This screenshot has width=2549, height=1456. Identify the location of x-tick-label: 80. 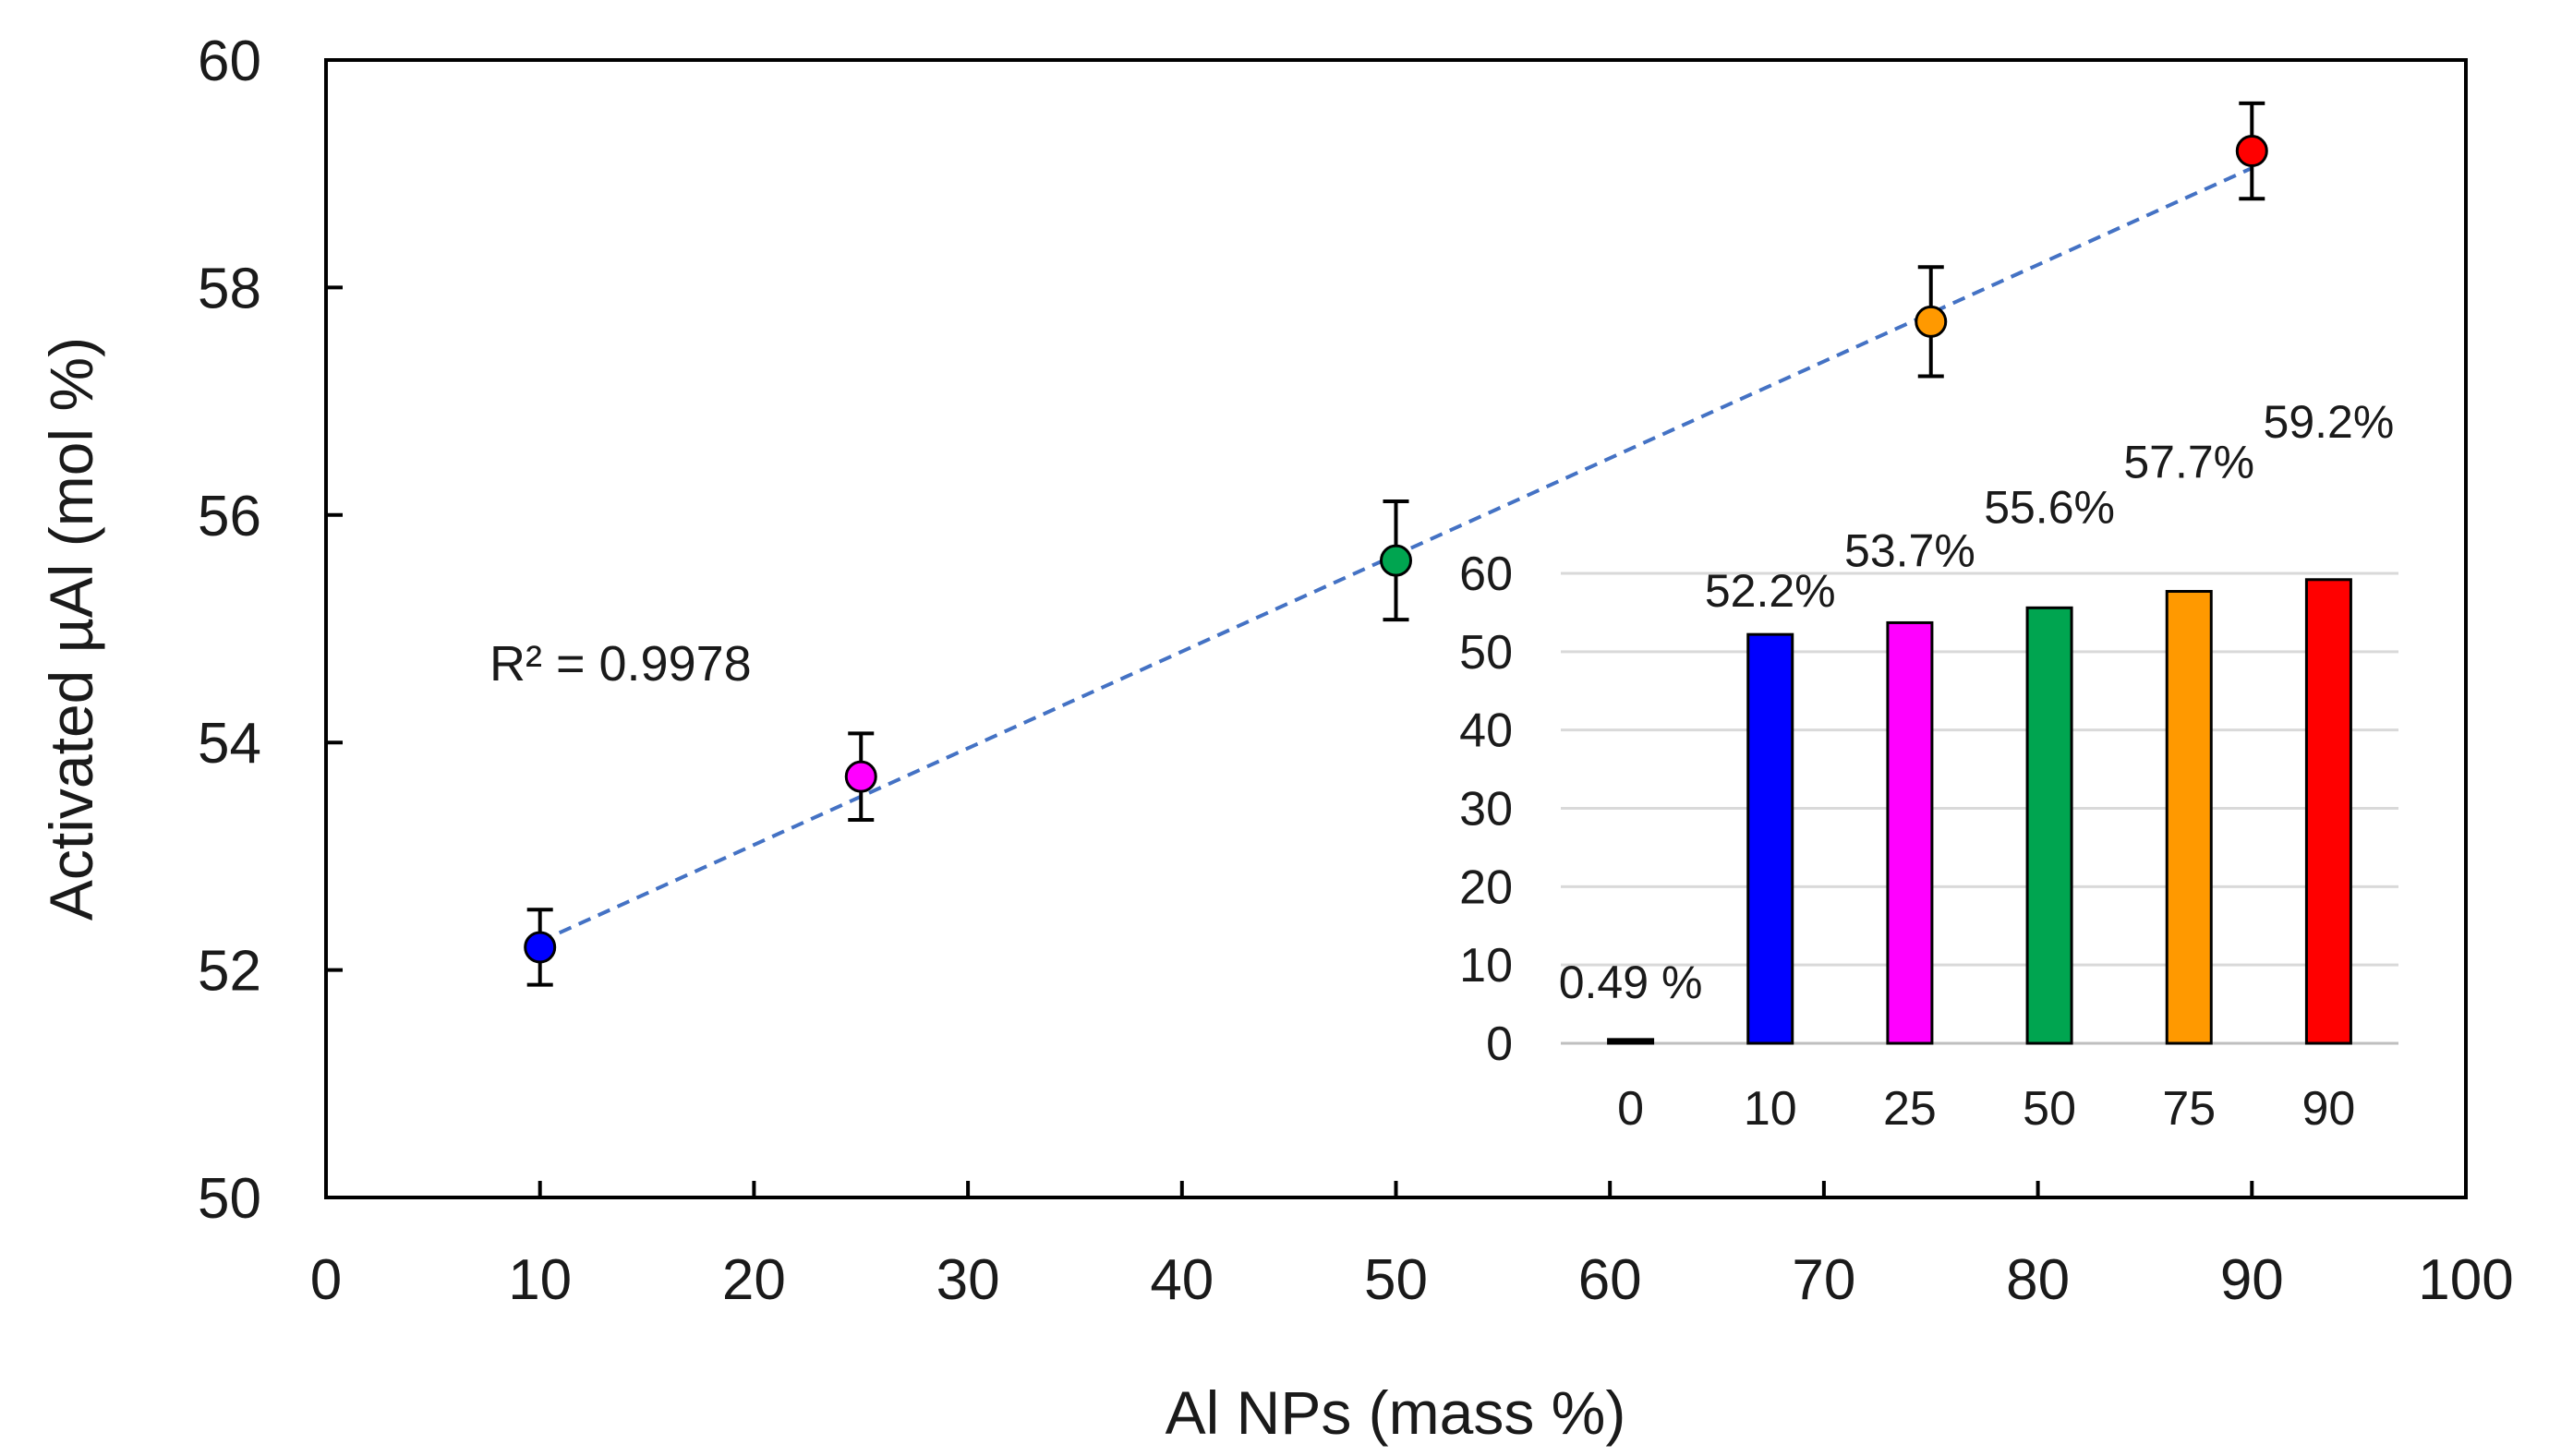
(2038, 1280).